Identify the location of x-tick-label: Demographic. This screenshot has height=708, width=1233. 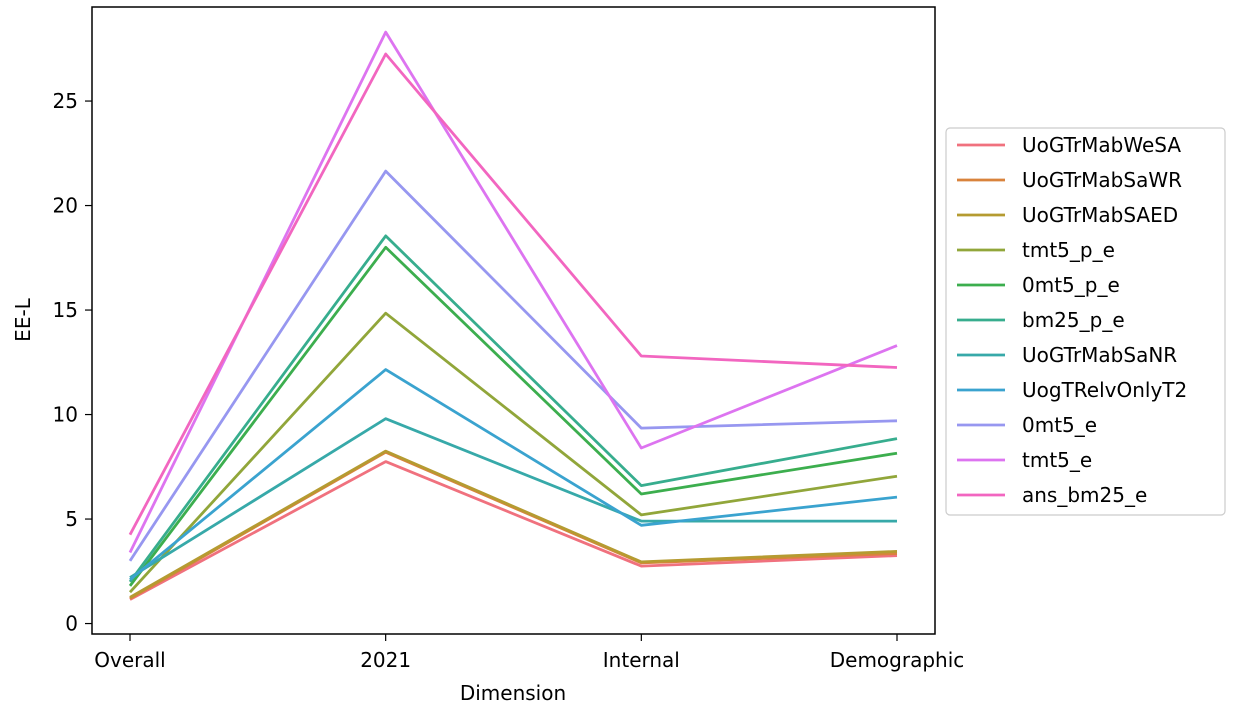
(897, 660).